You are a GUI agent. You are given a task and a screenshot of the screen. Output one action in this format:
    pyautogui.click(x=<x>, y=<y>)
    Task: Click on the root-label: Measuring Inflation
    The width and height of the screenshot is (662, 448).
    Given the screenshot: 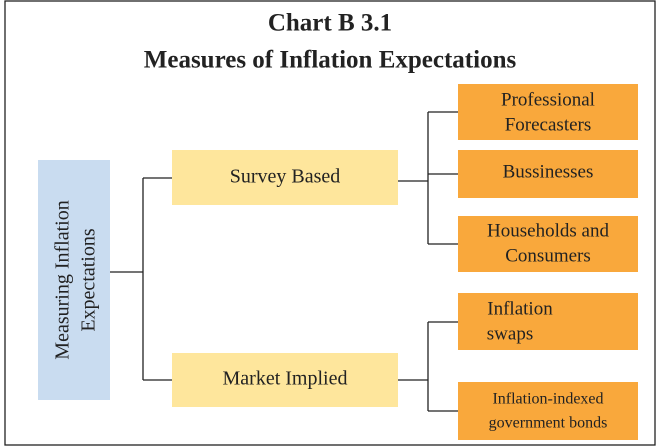 What is the action you would take?
    pyautogui.click(x=63, y=279)
    